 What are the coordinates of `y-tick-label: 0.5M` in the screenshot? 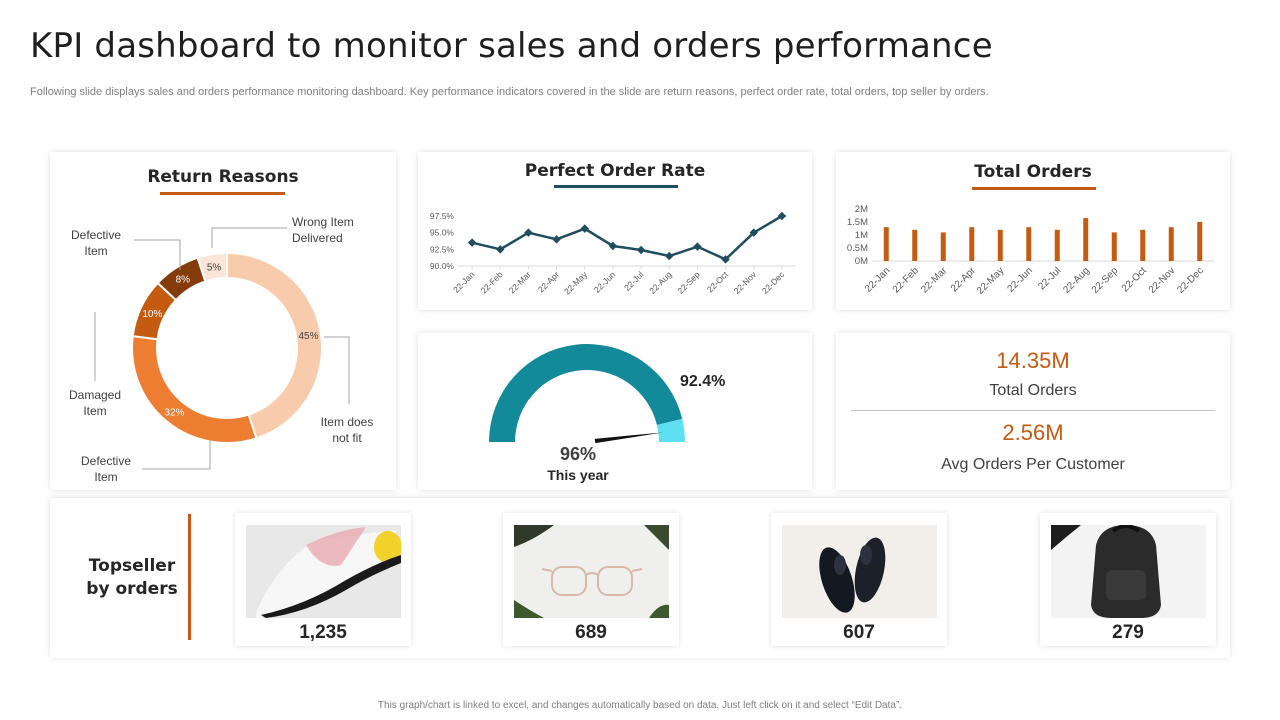 It's located at (857, 248).